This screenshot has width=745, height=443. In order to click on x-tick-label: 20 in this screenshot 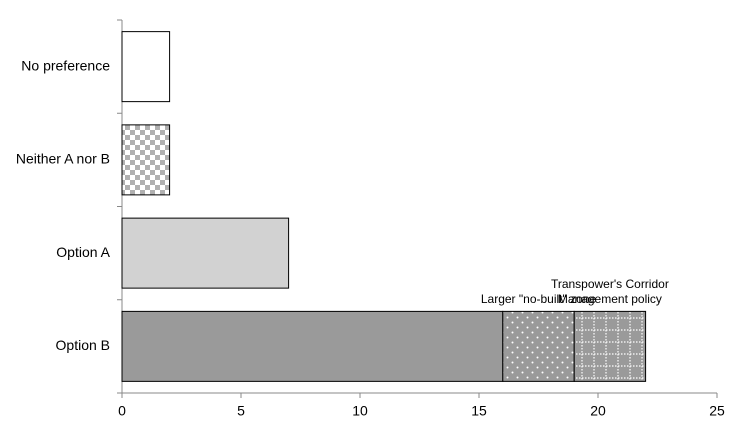, I will do `click(598, 411)`.